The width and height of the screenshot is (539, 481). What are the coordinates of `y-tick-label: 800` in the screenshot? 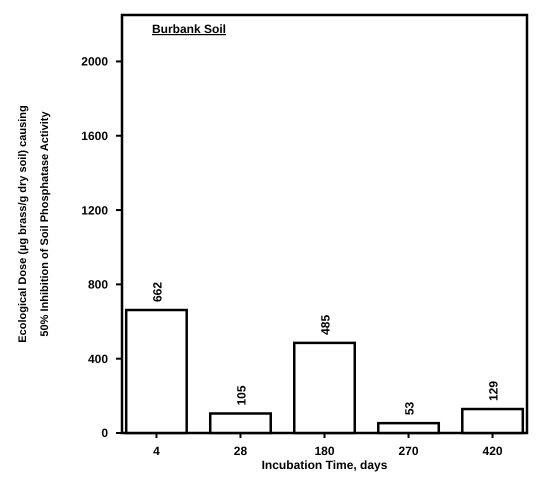 It's located at (98, 285).